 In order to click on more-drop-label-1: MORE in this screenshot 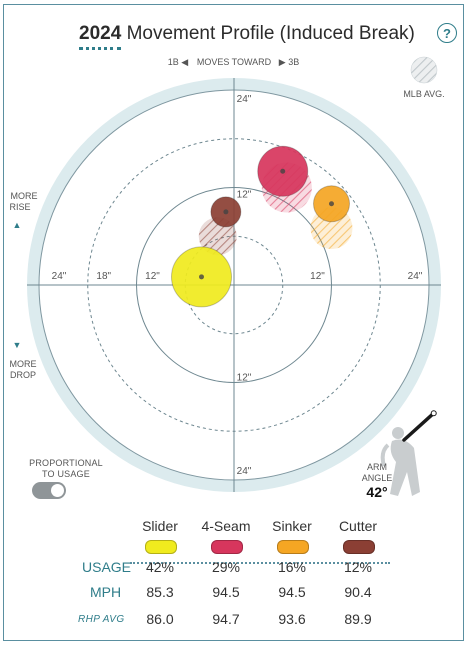, I will do `click(23, 364)`.